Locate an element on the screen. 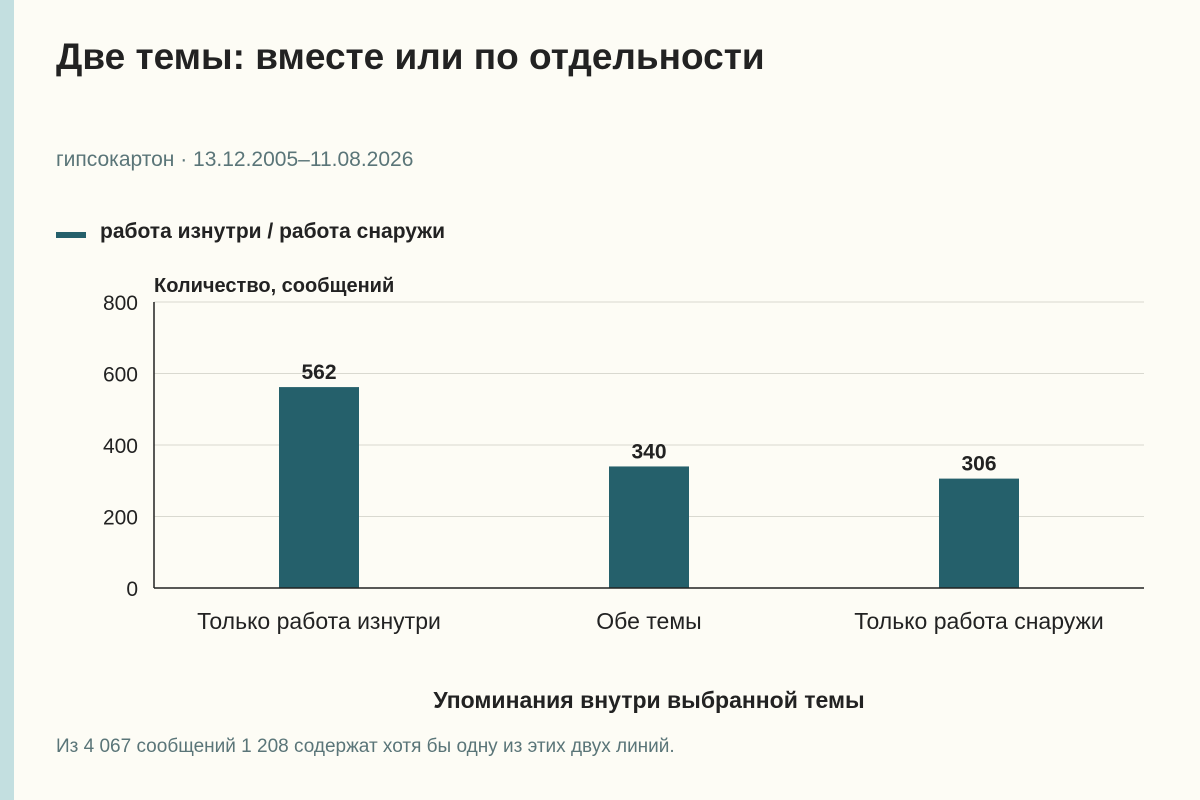  data-label: 340 is located at coordinates (648, 451).